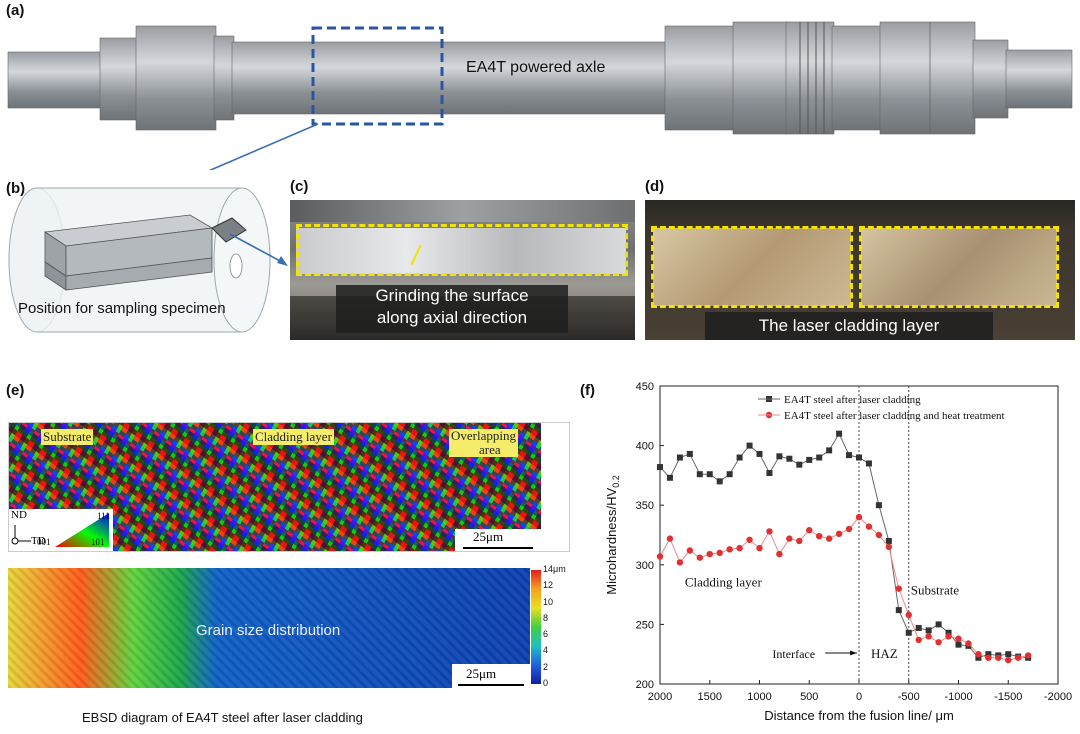 This screenshot has height=734, width=1080. What do you see at coordinates (935, 590) in the screenshot?
I see `annotation-substrate: Substrate` at bounding box center [935, 590].